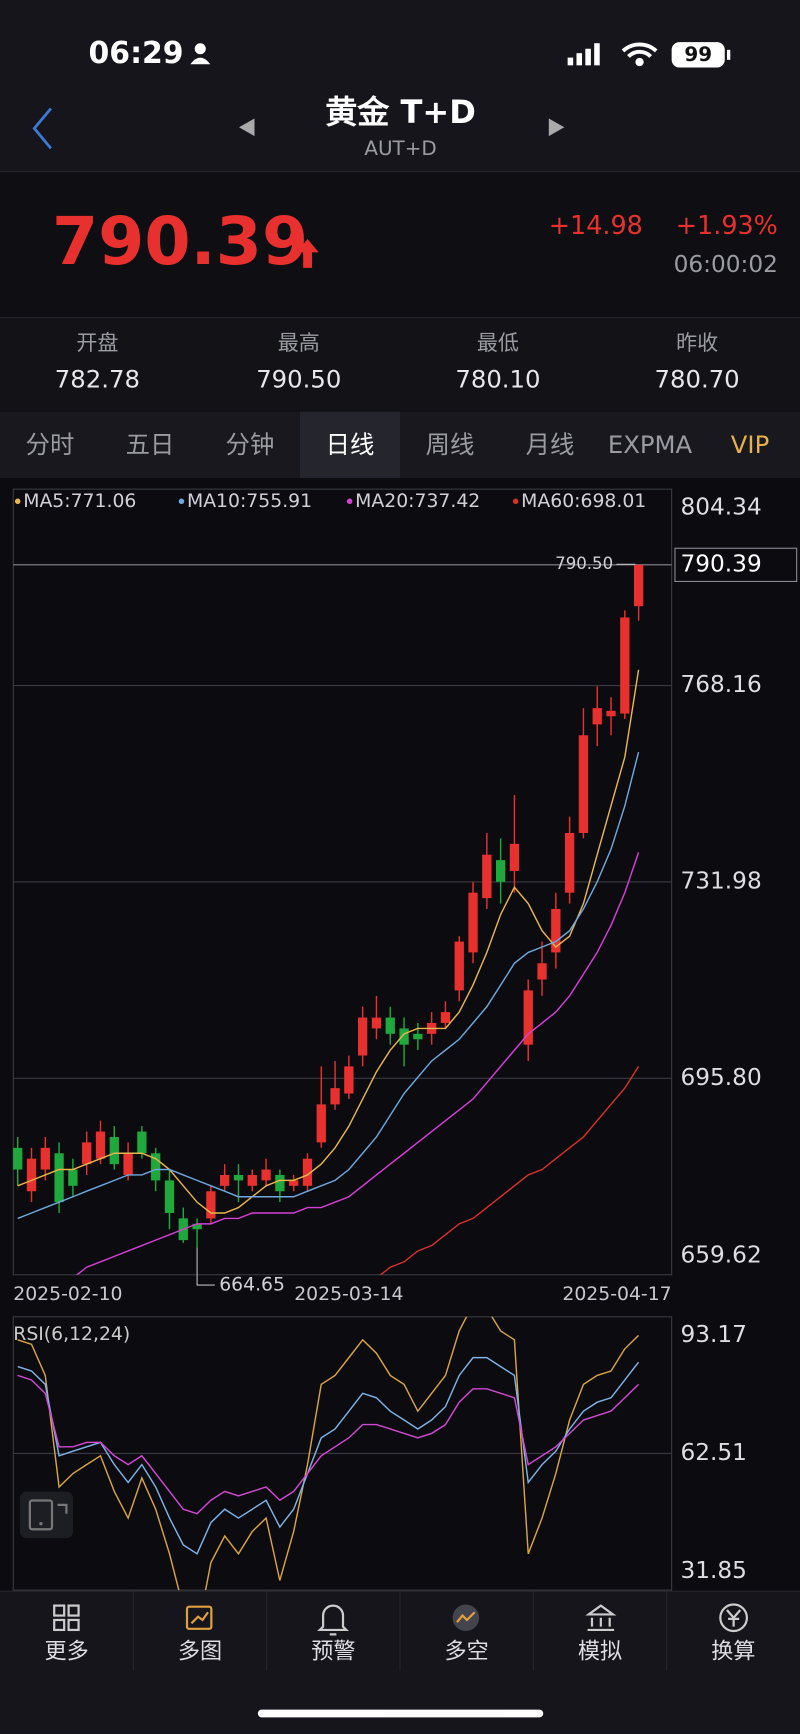  I want to click on y-tick-label: 31.85, so click(713, 1570).